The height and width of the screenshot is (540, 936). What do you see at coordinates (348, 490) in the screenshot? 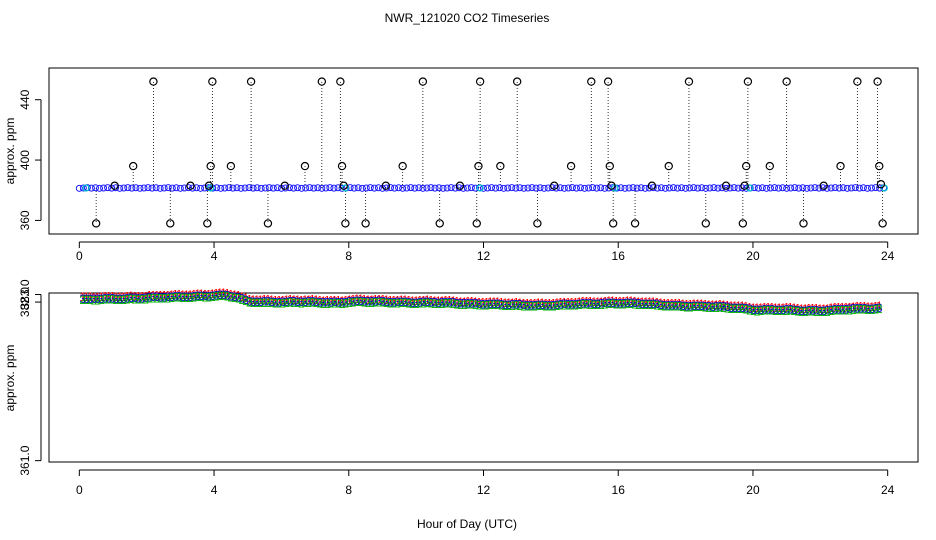
I see `bottom-x-tick-label: 8` at bounding box center [348, 490].